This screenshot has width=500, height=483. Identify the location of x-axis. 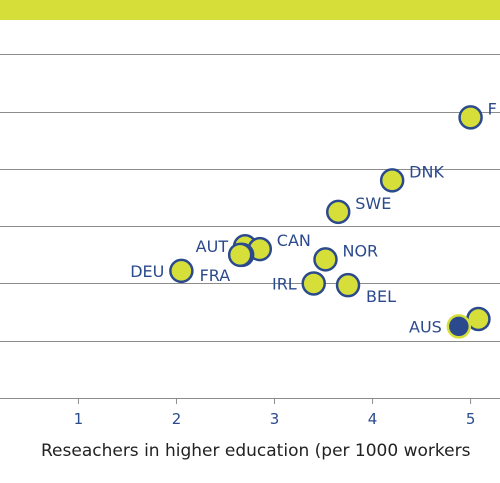
(250, 401).